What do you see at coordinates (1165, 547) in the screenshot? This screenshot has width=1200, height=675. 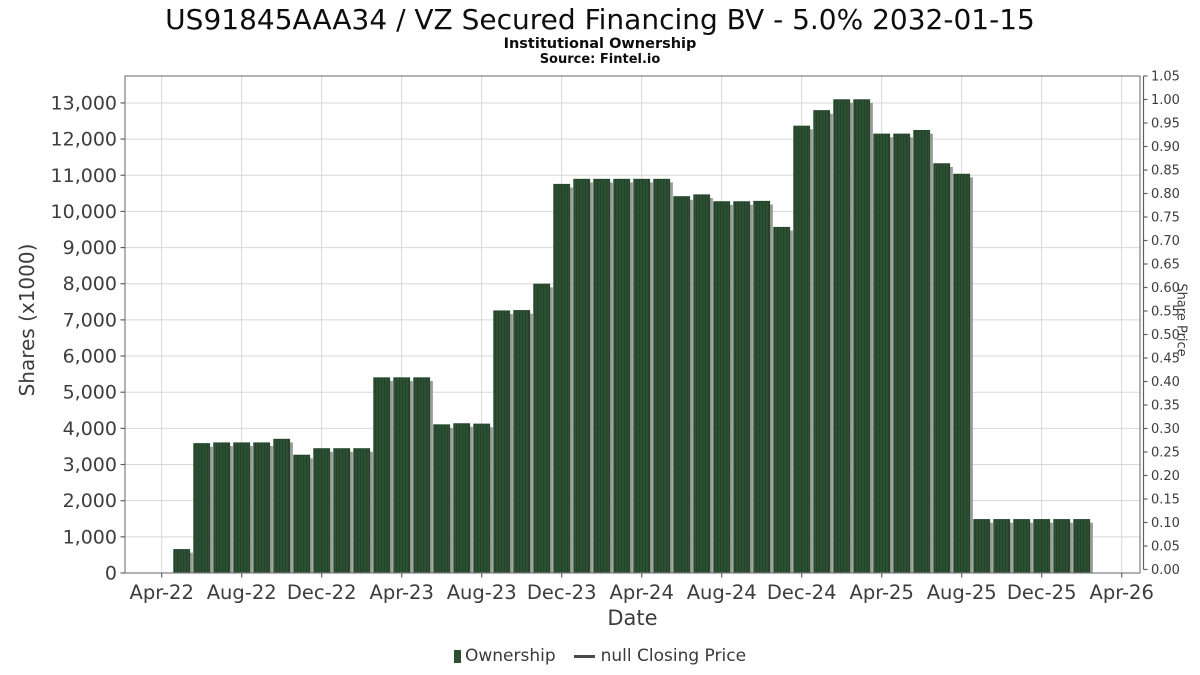 I see `secondary-y-tick-label: 0.05` at bounding box center [1165, 547].